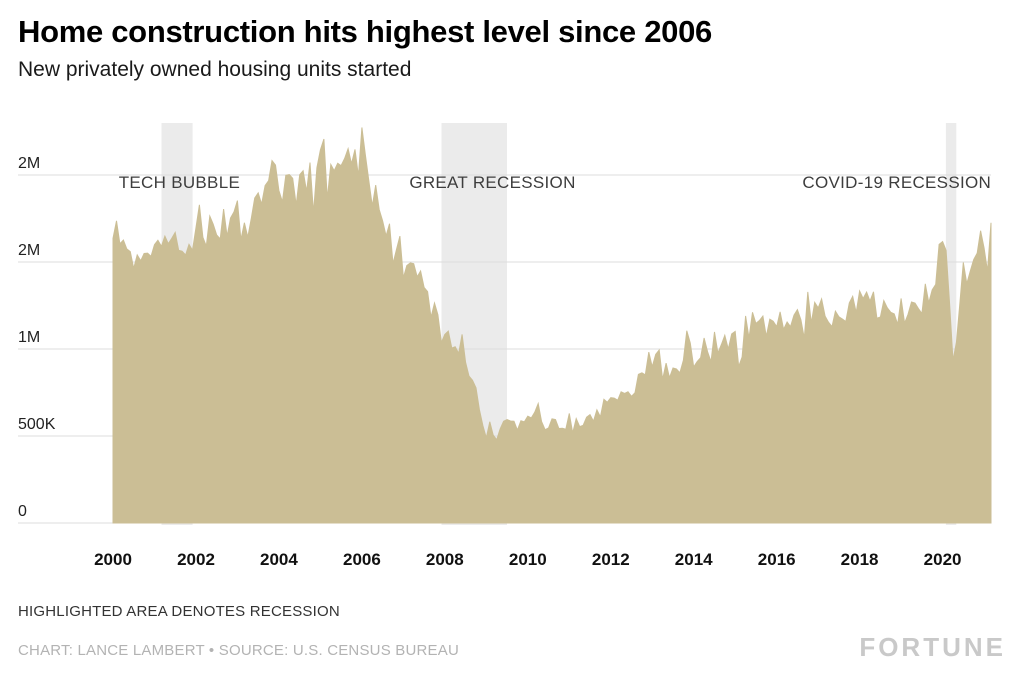  I want to click on x-axis-label: 2006, so click(362, 559).